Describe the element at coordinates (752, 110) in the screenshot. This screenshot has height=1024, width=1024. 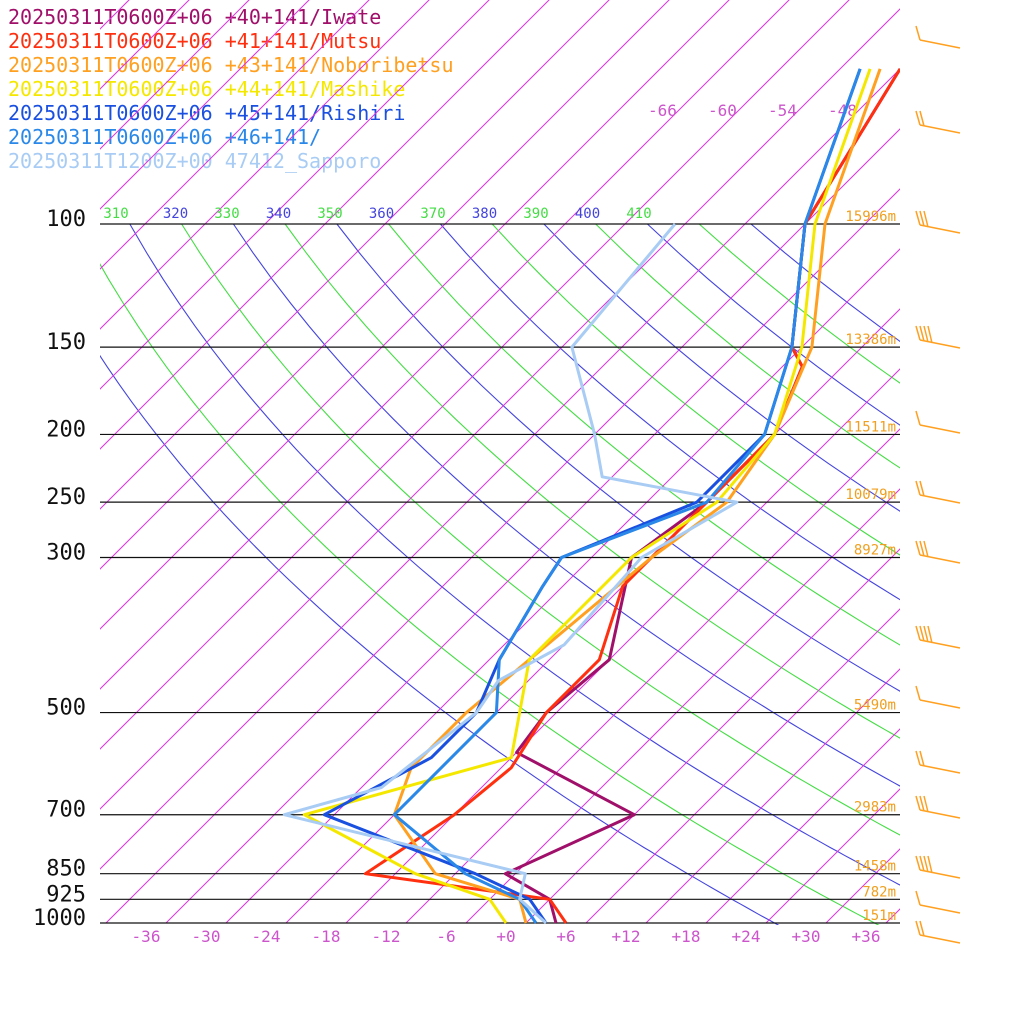
I see `isotherm-top-labels: -66 -60 -54 -48` at that location.